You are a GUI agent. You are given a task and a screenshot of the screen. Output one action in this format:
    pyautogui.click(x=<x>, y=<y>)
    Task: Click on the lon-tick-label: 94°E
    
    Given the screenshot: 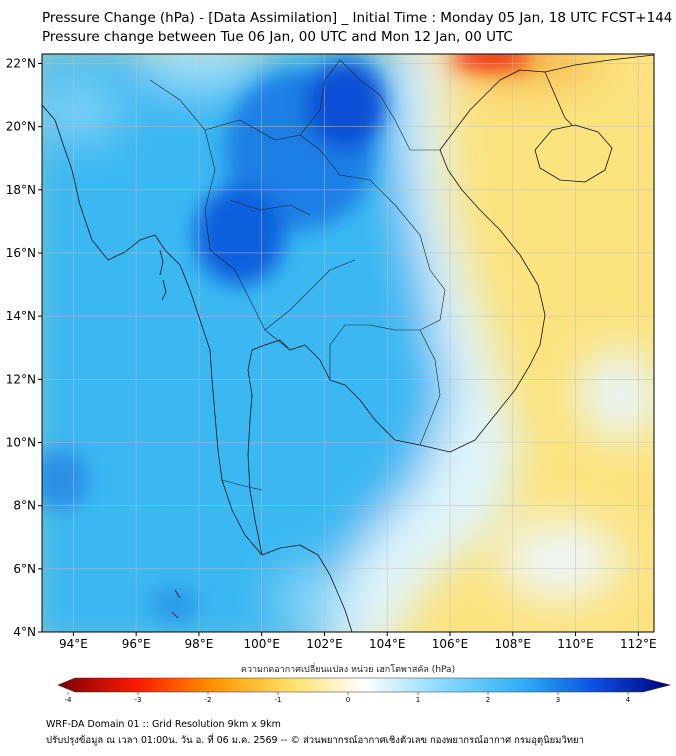 What is the action you would take?
    pyautogui.click(x=73, y=644)
    